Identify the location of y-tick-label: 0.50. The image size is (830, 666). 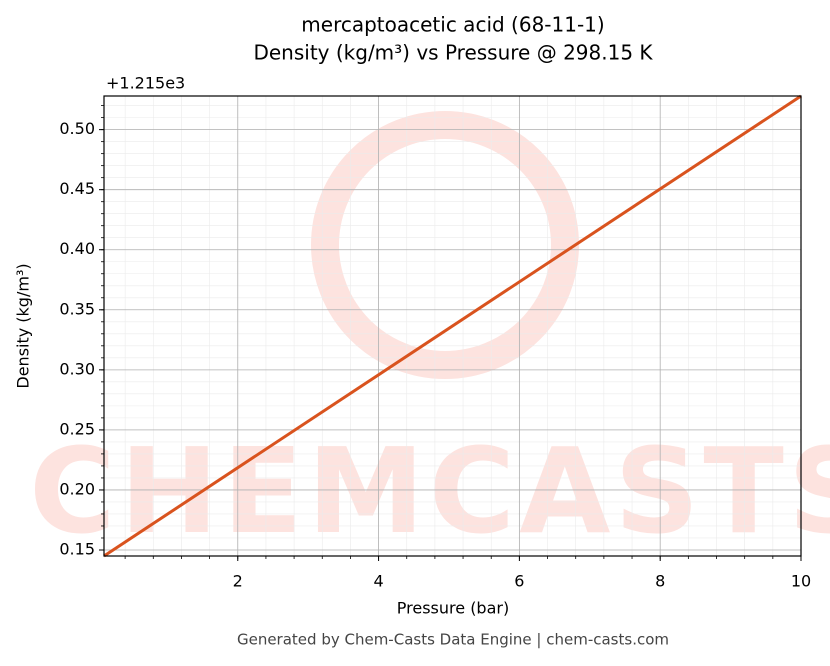
(77, 128).